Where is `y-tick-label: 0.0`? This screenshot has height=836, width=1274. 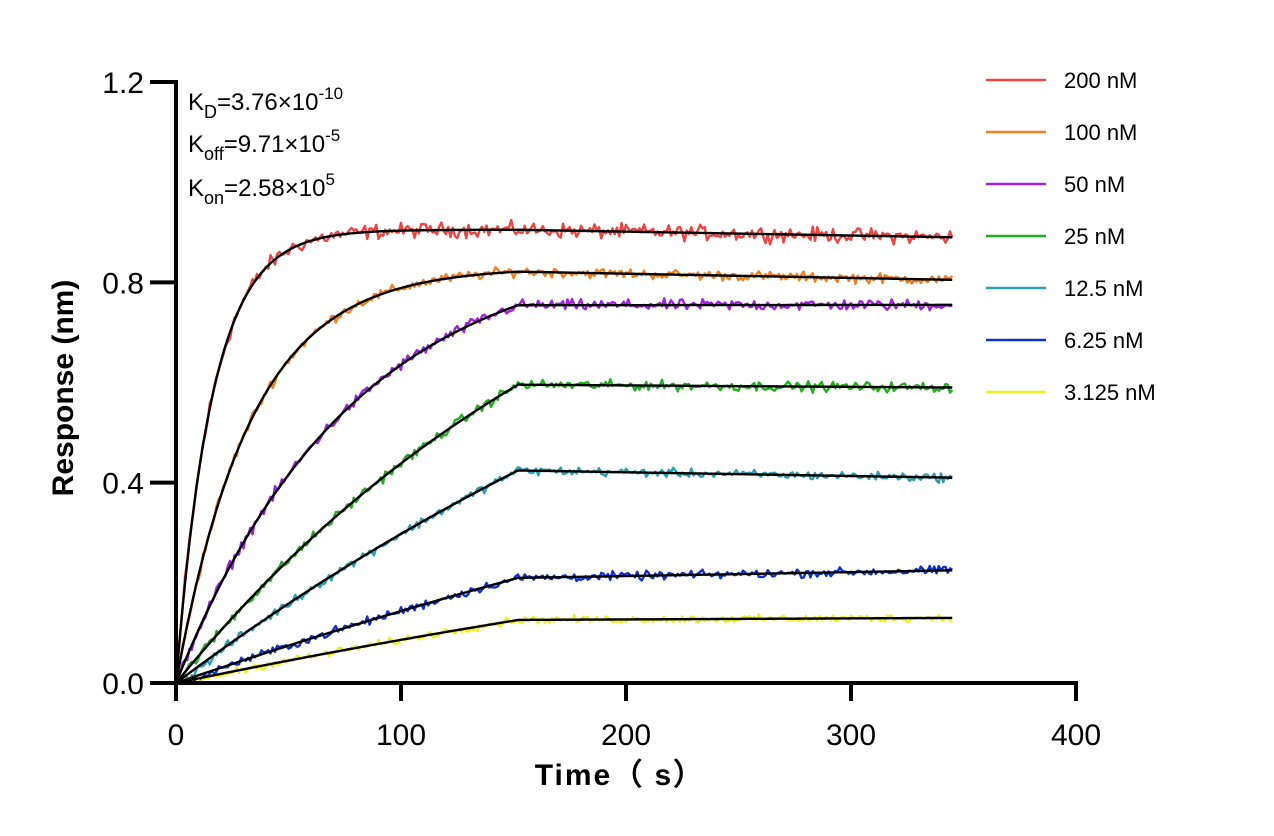
y-tick-label: 0.0 is located at coordinates (123, 684).